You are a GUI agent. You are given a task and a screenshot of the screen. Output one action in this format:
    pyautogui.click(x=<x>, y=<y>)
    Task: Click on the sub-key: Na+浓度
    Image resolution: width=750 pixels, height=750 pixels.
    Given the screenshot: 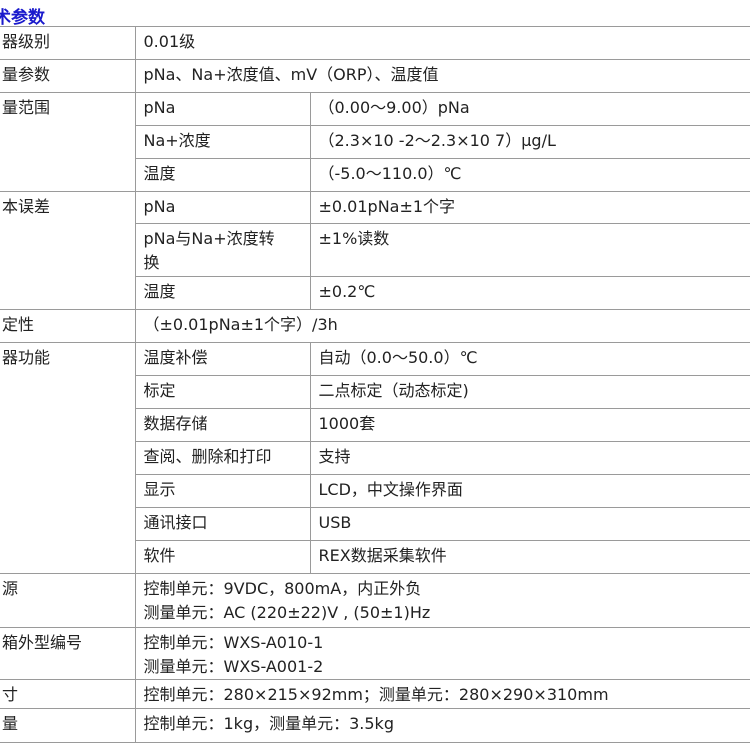 What is the action you would take?
    pyautogui.click(x=222, y=142)
    